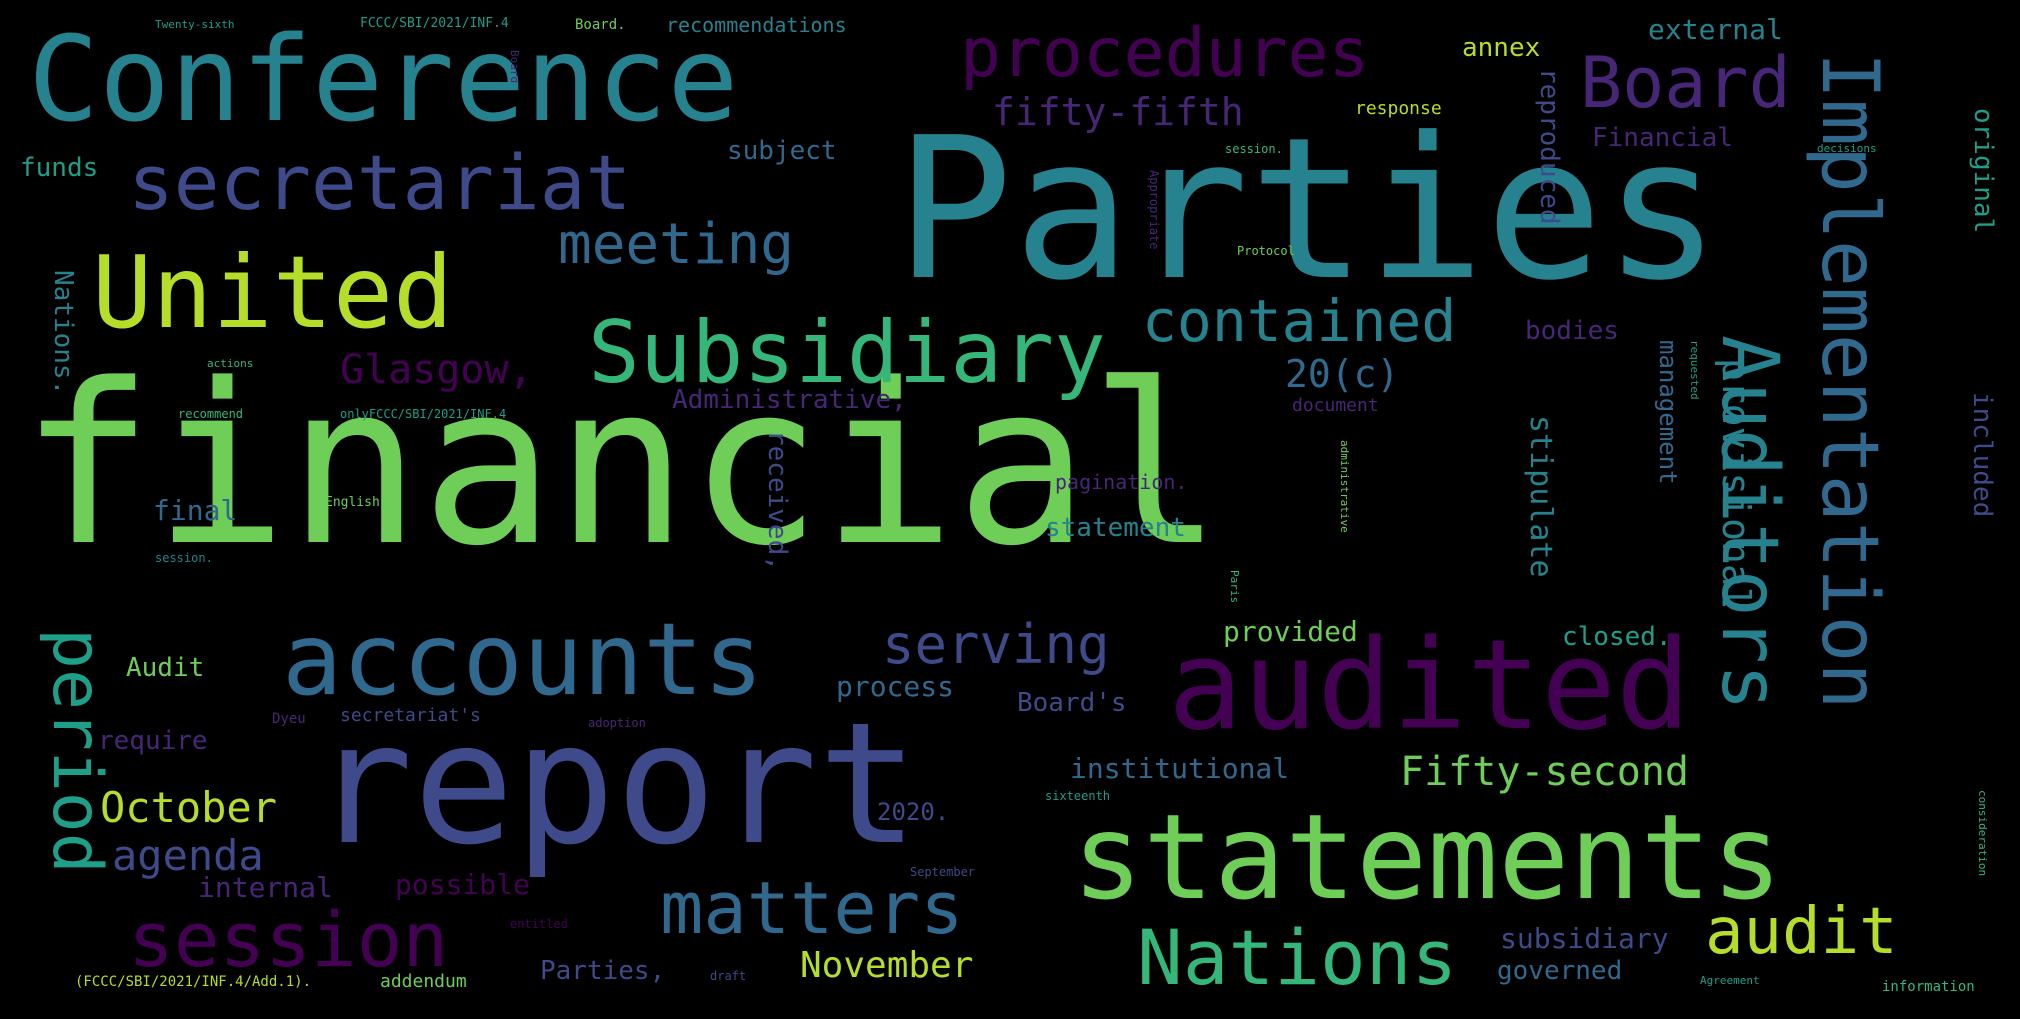 The image size is (2020, 1019). What do you see at coordinates (1662, 138) in the screenshot?
I see `word-financial-small: Financial` at bounding box center [1662, 138].